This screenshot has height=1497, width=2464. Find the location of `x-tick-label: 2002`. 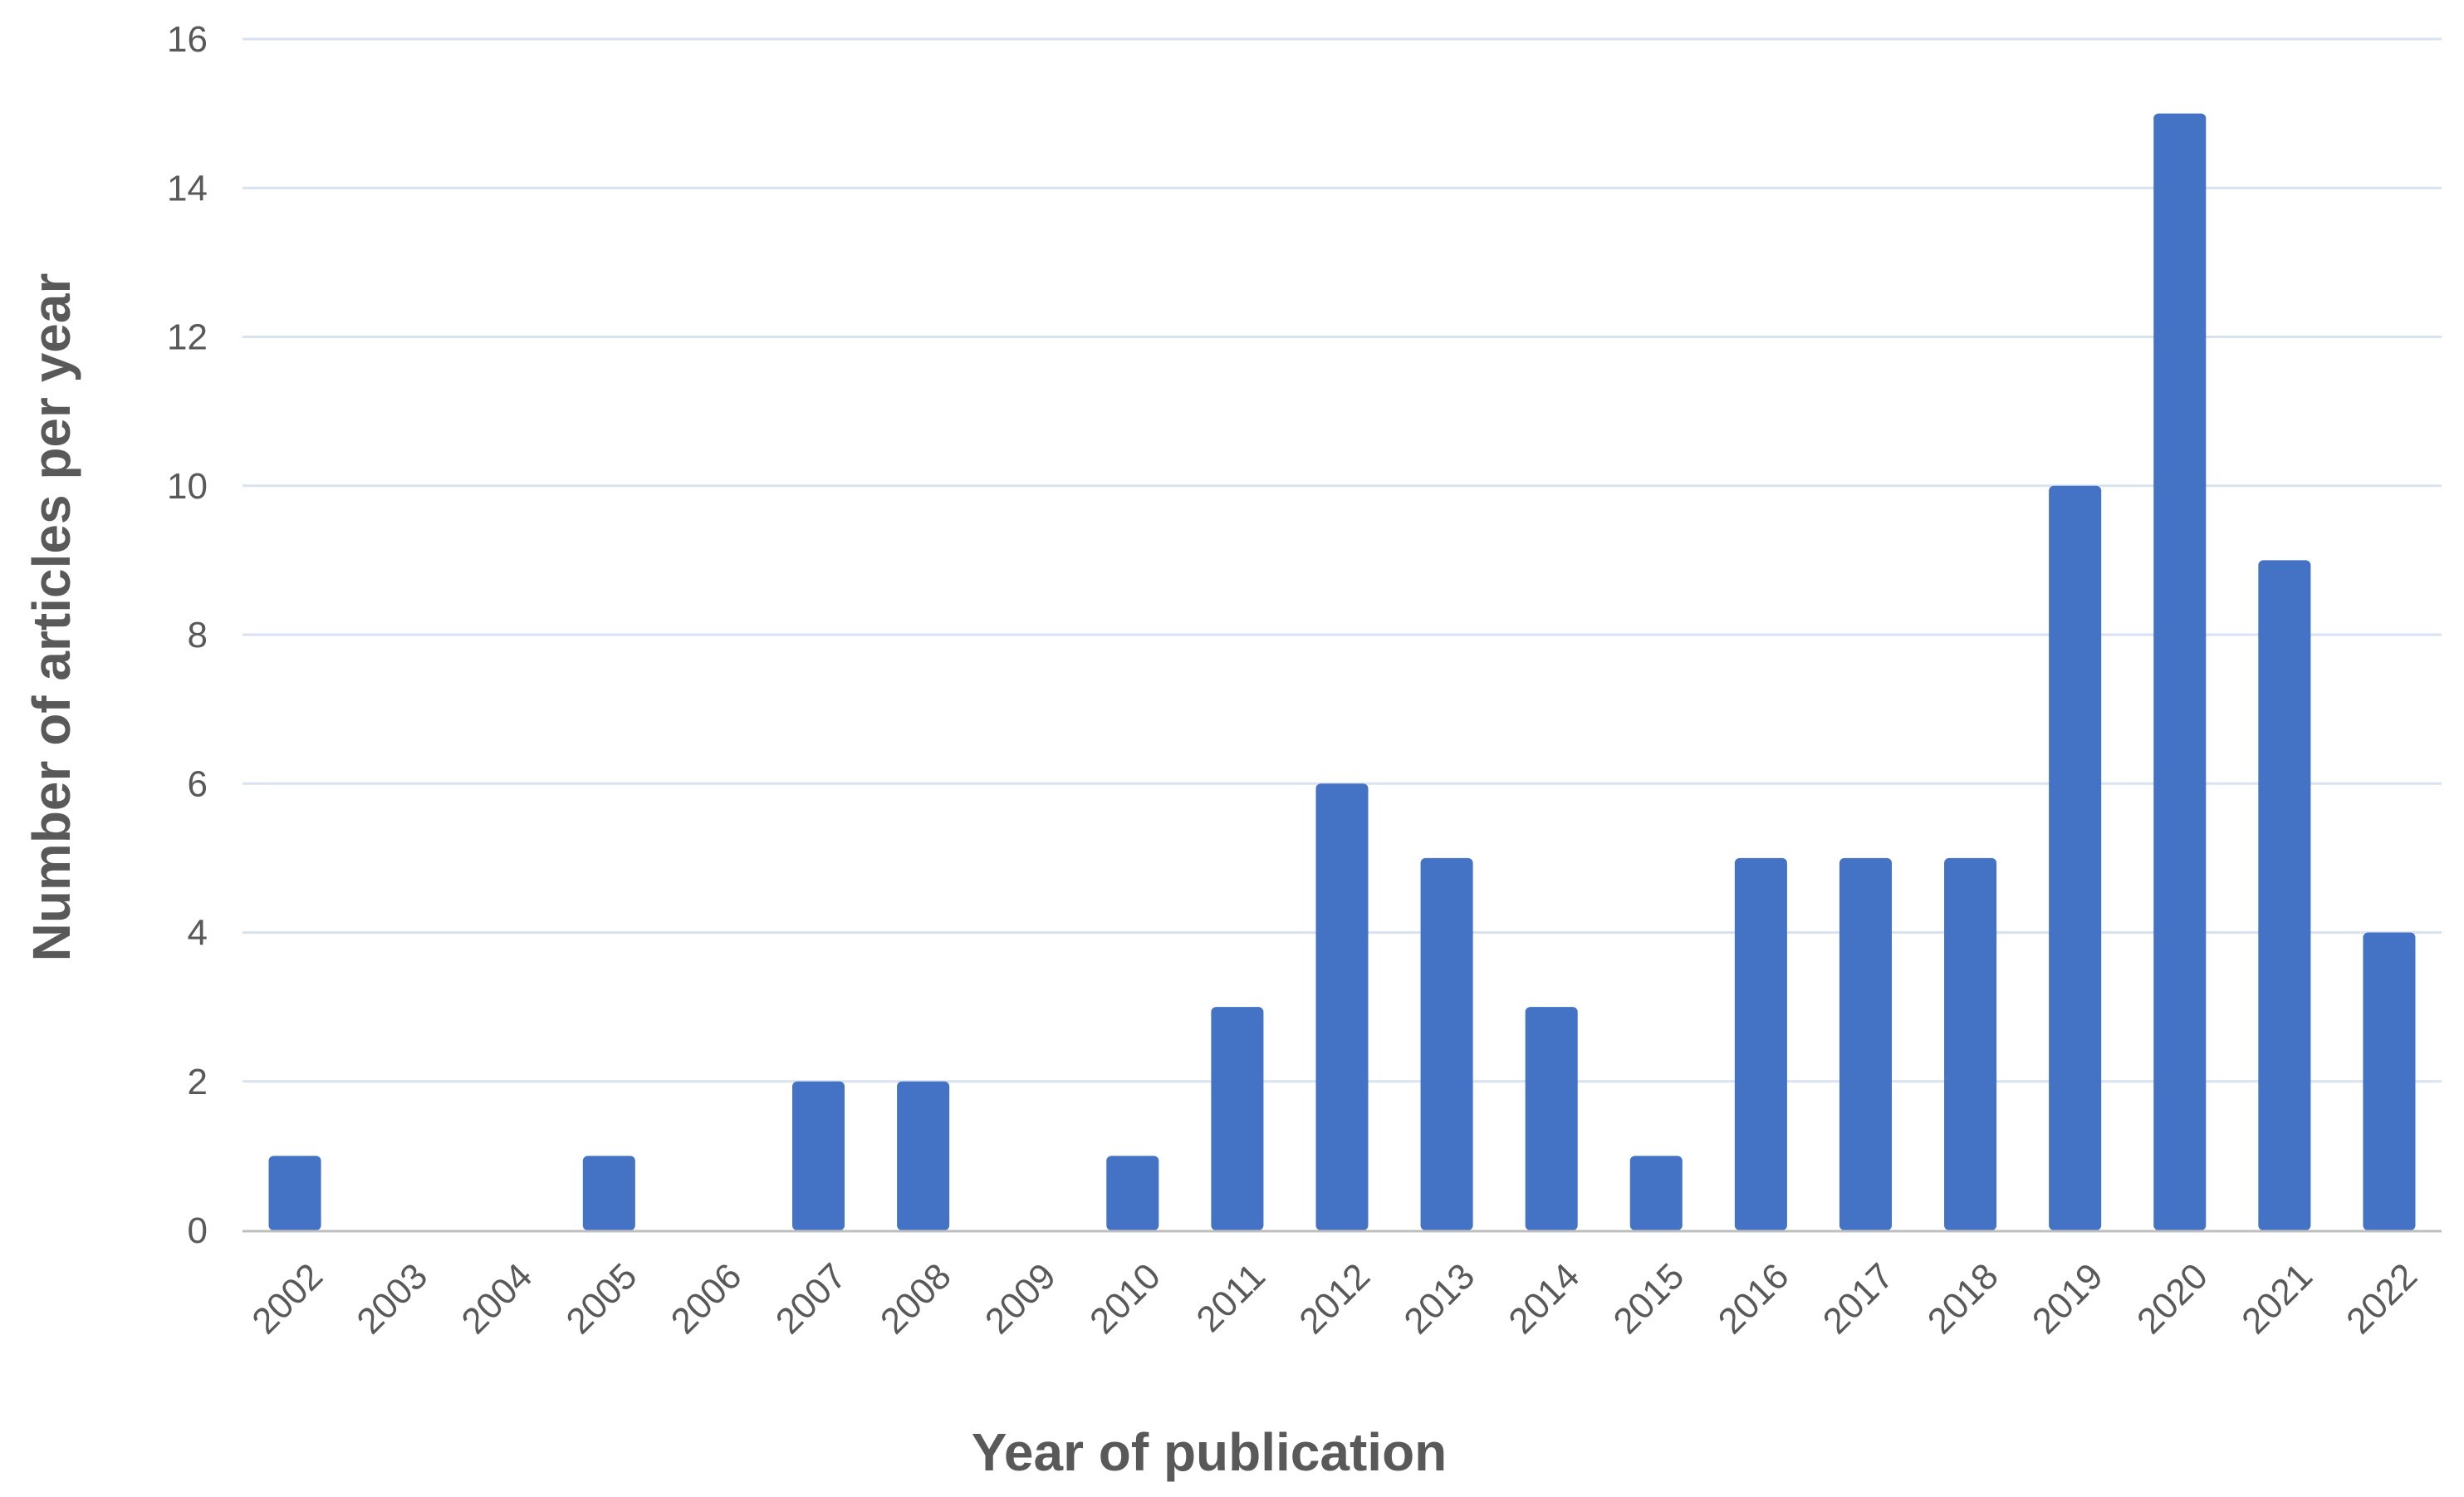

x-tick-label: 2002 is located at coordinates (288, 1298).